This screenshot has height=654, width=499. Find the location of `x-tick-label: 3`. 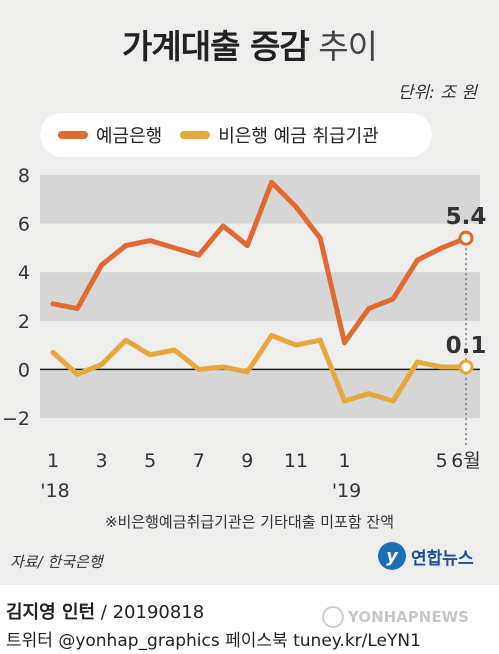

x-tick-label: 3 is located at coordinates (102, 461).